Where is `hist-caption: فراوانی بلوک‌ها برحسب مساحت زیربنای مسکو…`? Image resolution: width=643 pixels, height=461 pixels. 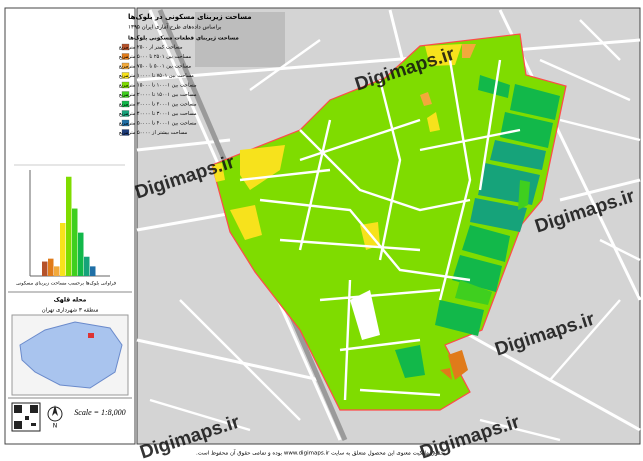
hist-caption: فراوانی بلوک‌ها برحسب مساحت زیربنای مسکو… is located at coordinates (66, 283).